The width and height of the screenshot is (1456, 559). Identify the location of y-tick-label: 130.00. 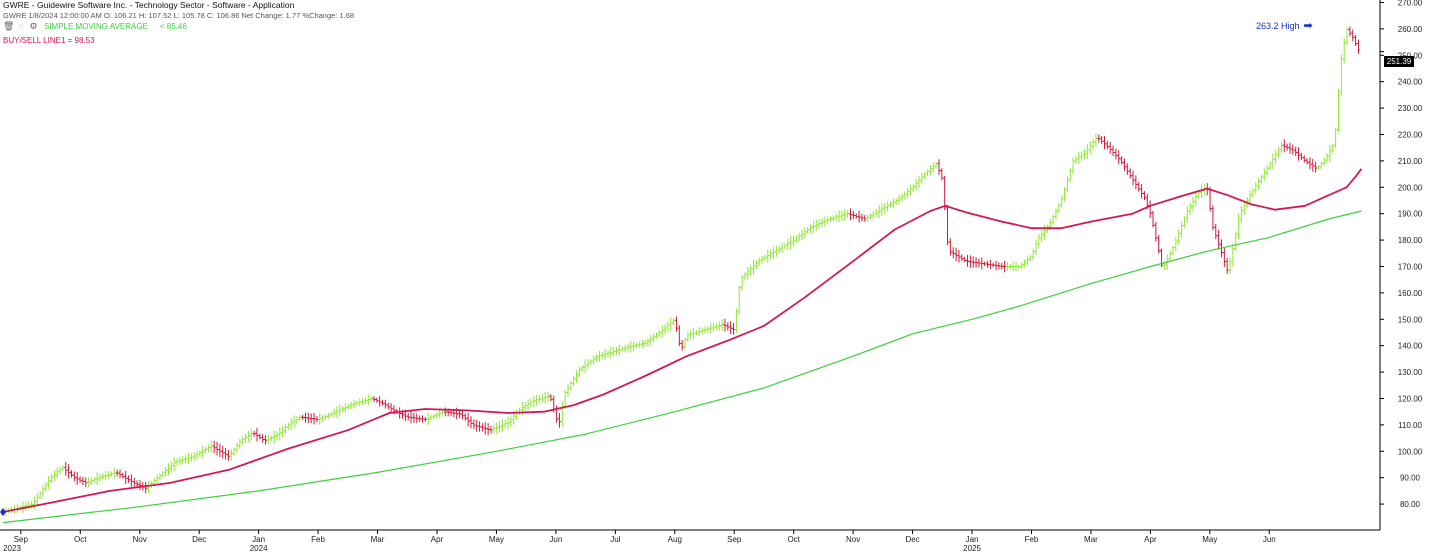
(1410, 372).